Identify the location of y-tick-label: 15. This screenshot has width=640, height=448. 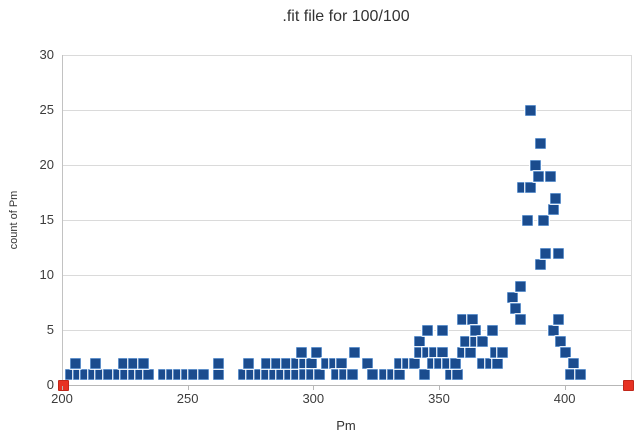
(46, 219).